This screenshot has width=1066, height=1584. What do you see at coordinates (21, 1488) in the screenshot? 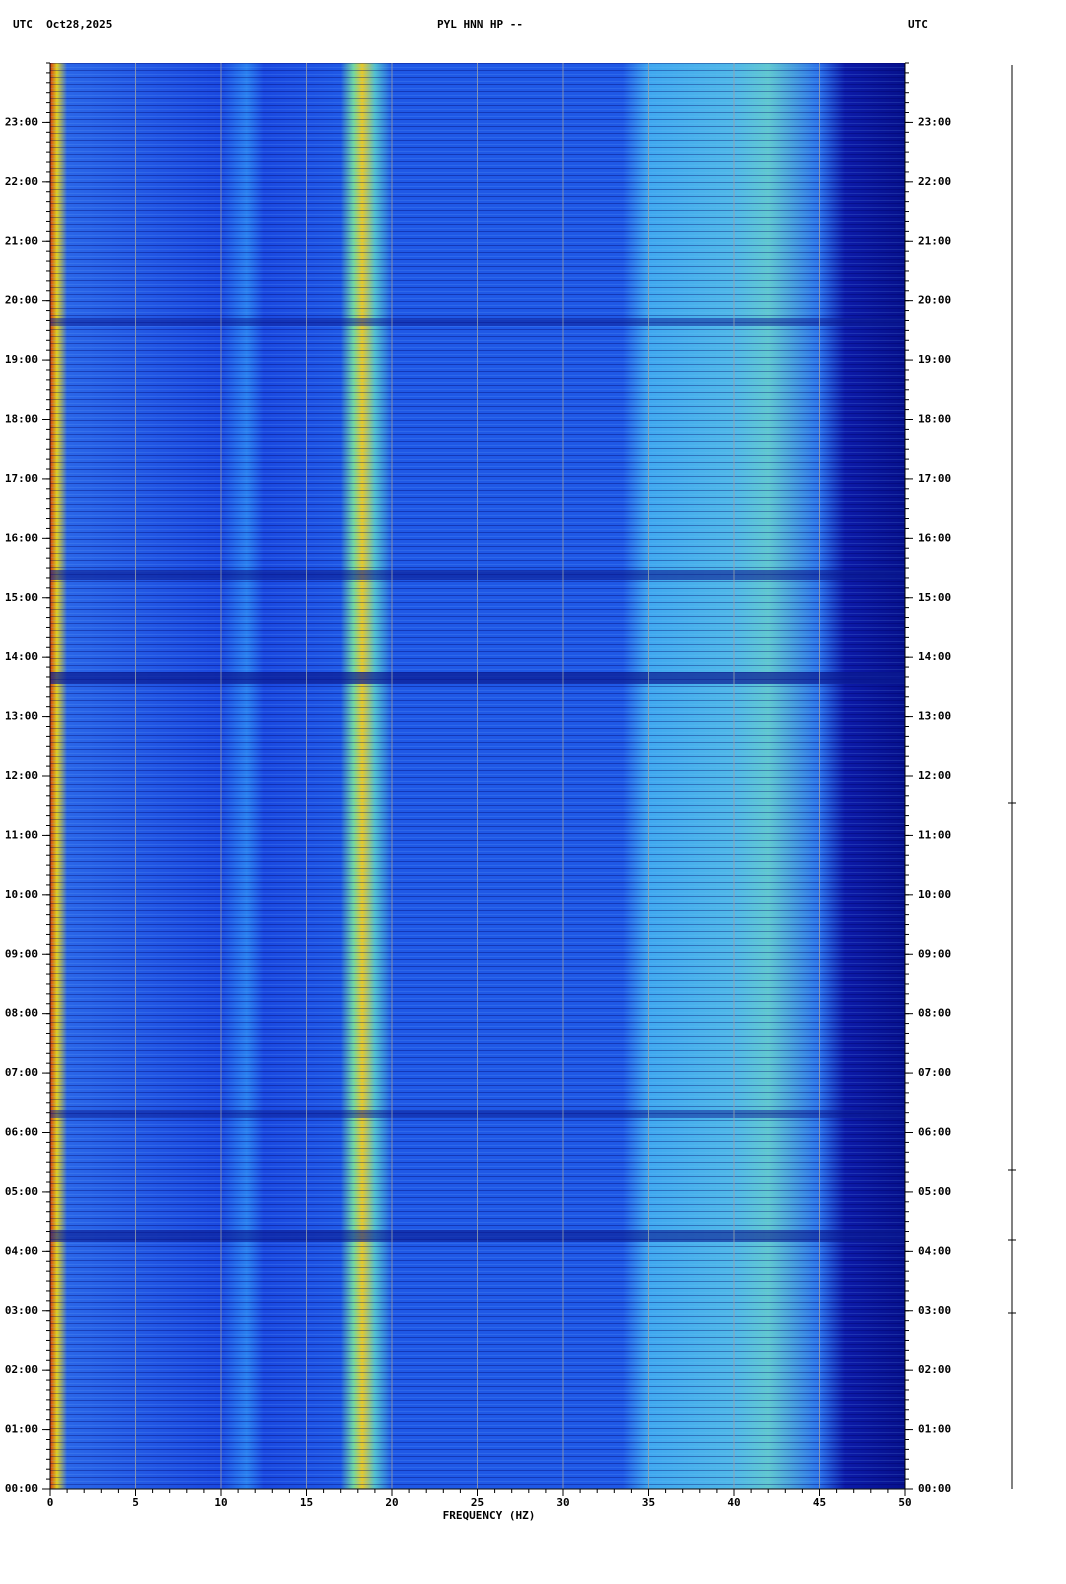
I see `y-tick-label: 00:00` at bounding box center [21, 1488].